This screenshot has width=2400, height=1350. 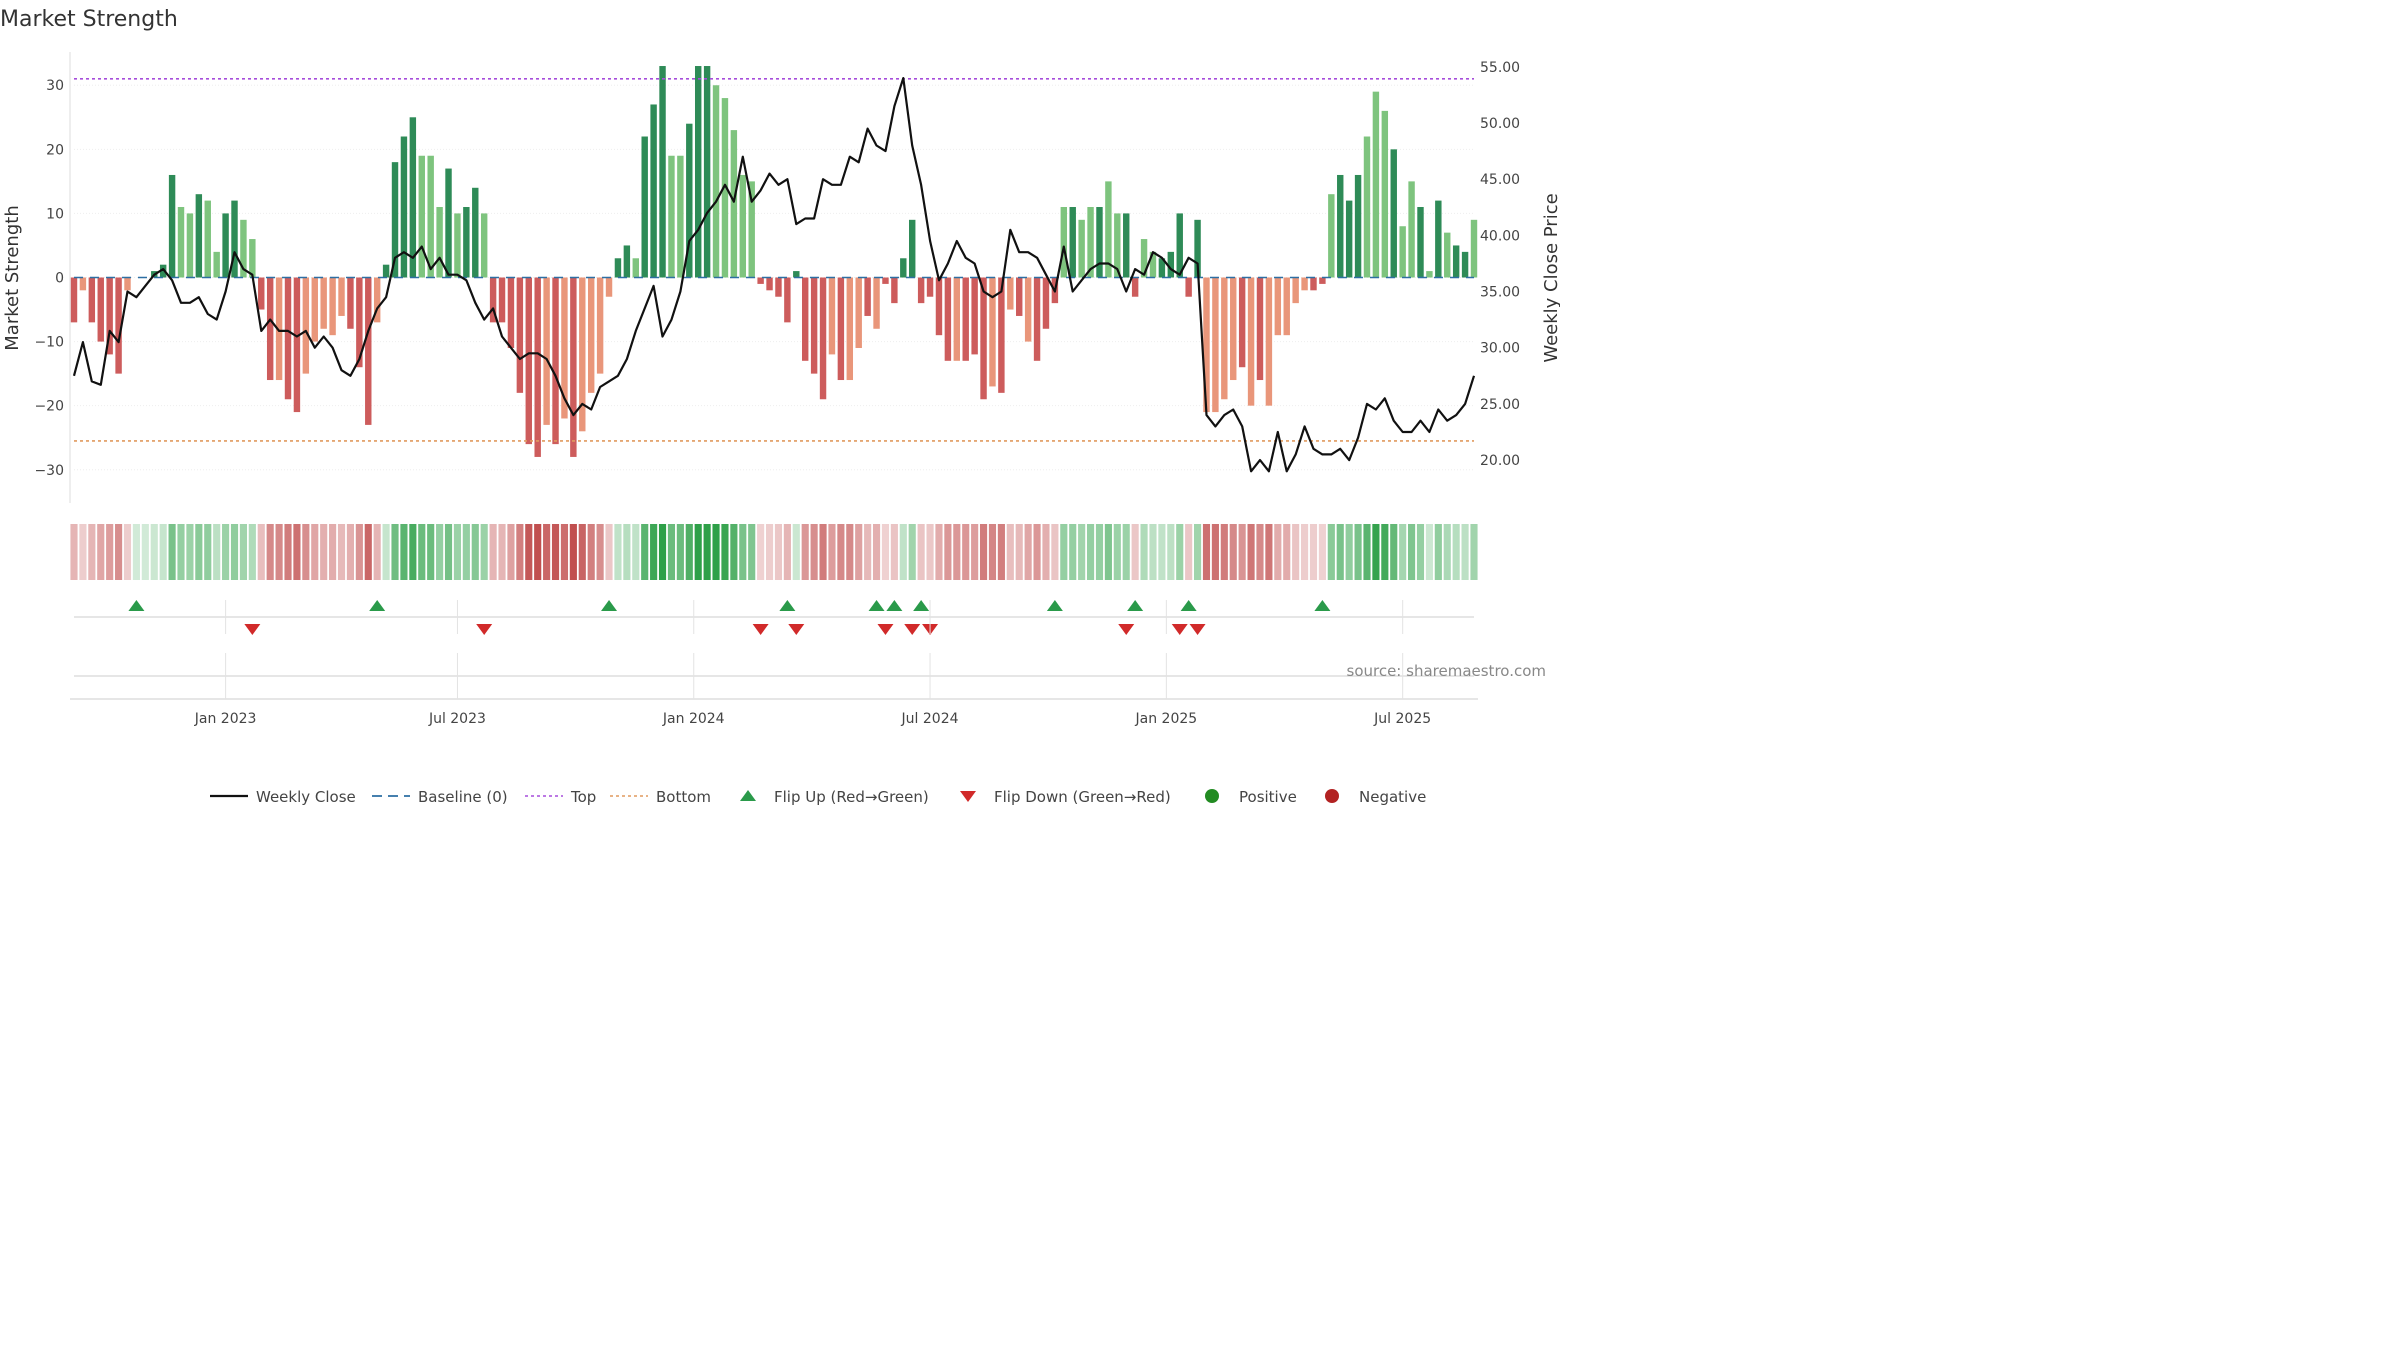 I want to click on right-tick-label: 20.00, so click(x=1500, y=461).